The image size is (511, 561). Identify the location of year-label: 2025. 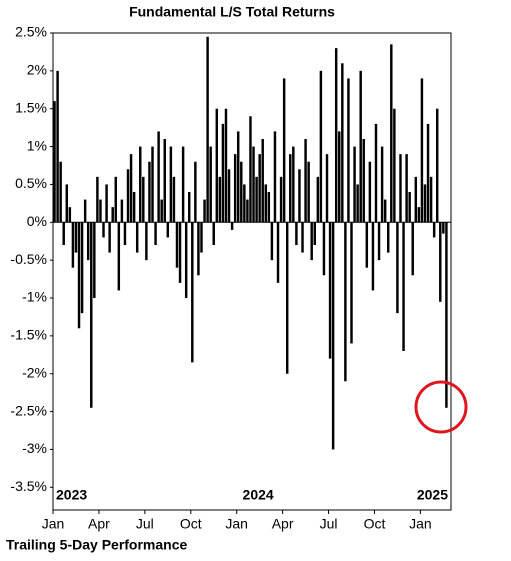
(432, 495).